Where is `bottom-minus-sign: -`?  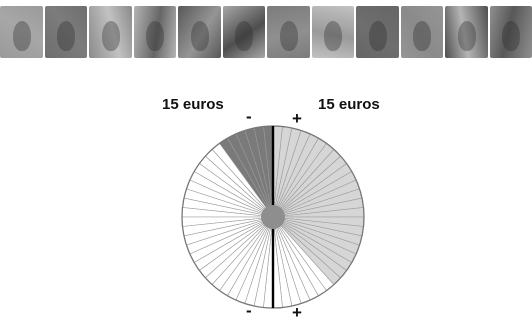 bottom-minus-sign: - is located at coordinates (249, 310).